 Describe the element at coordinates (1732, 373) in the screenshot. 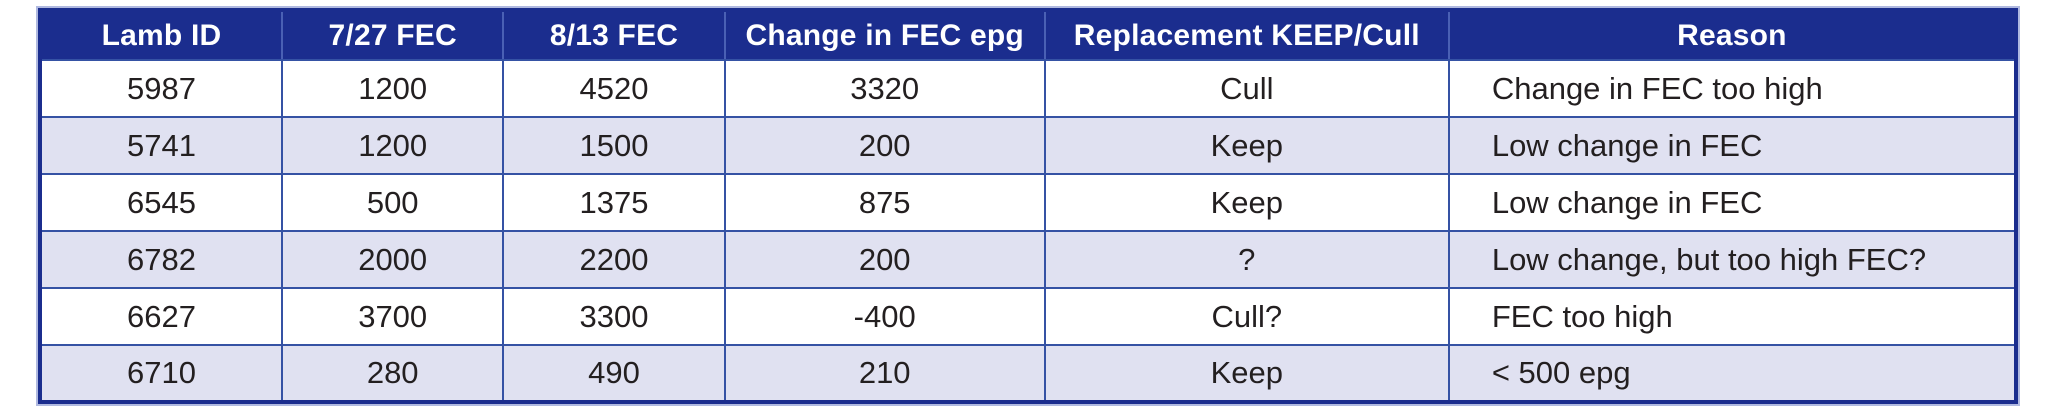

I see `cell-reason: < 500 epg` at that location.